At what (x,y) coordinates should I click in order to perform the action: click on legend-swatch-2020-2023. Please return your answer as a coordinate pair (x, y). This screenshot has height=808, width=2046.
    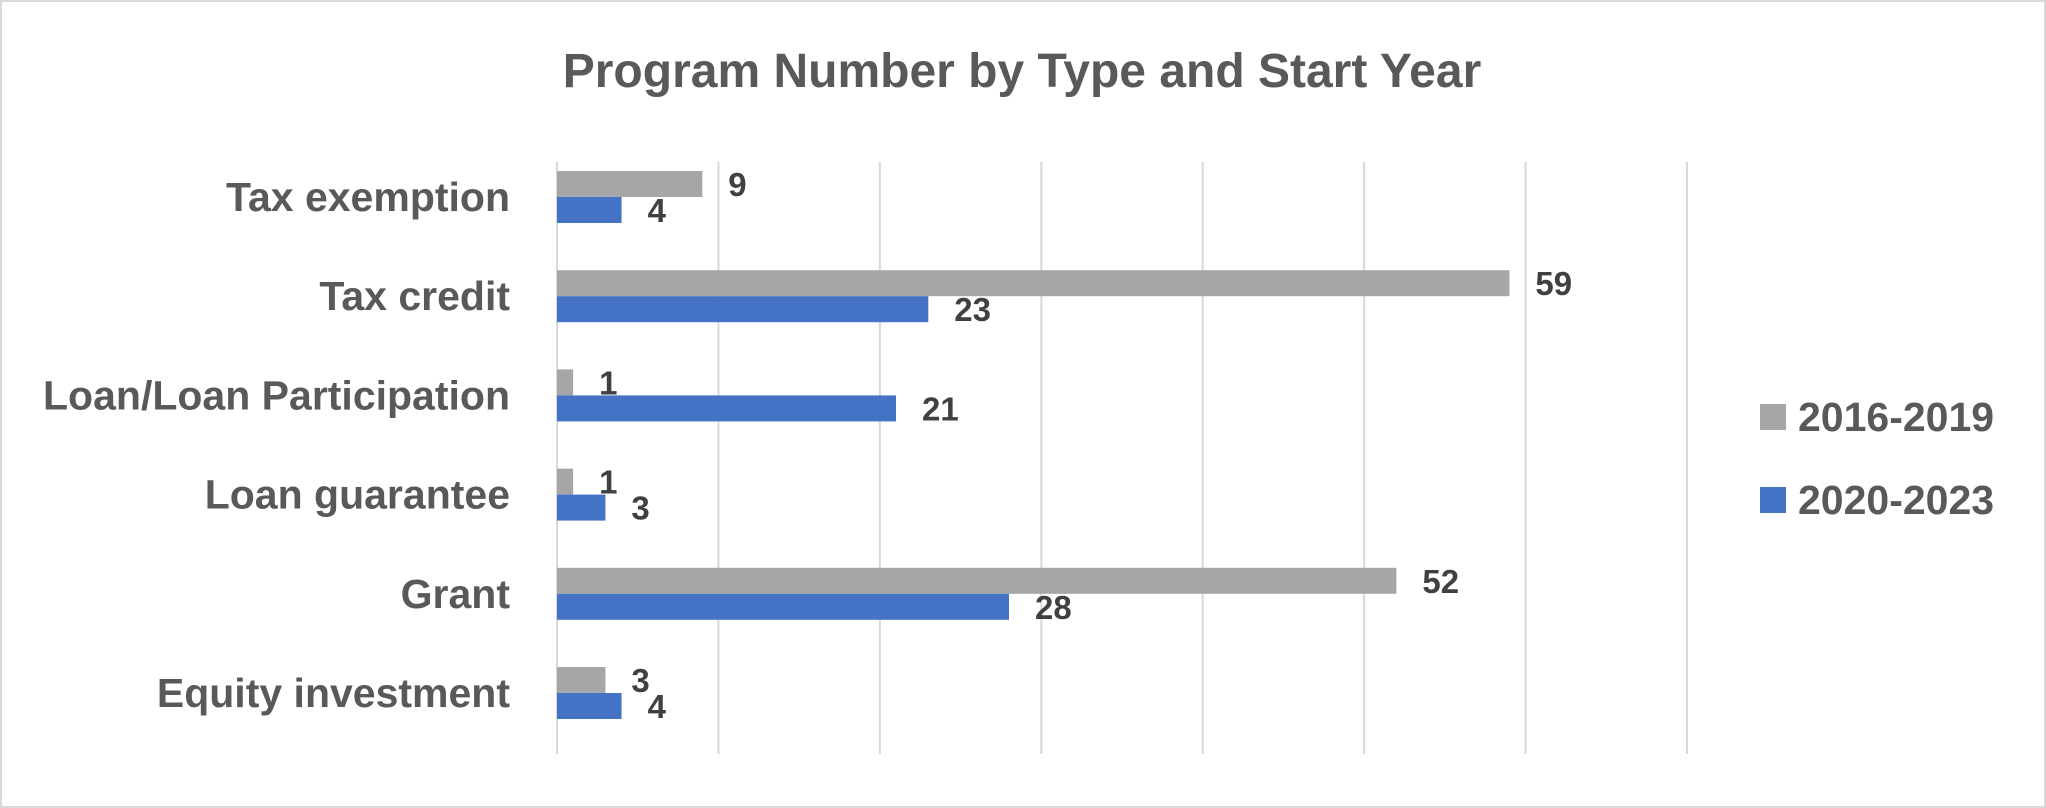
    Looking at the image, I should click on (1773, 500).